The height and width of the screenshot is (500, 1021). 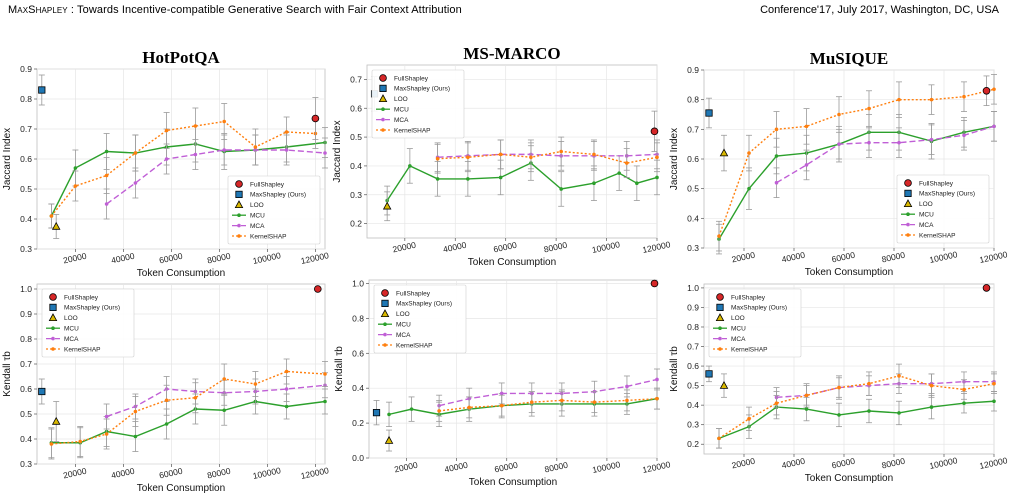 What do you see at coordinates (62, 329) in the screenshot?
I see `legend-item: MCU` at bounding box center [62, 329].